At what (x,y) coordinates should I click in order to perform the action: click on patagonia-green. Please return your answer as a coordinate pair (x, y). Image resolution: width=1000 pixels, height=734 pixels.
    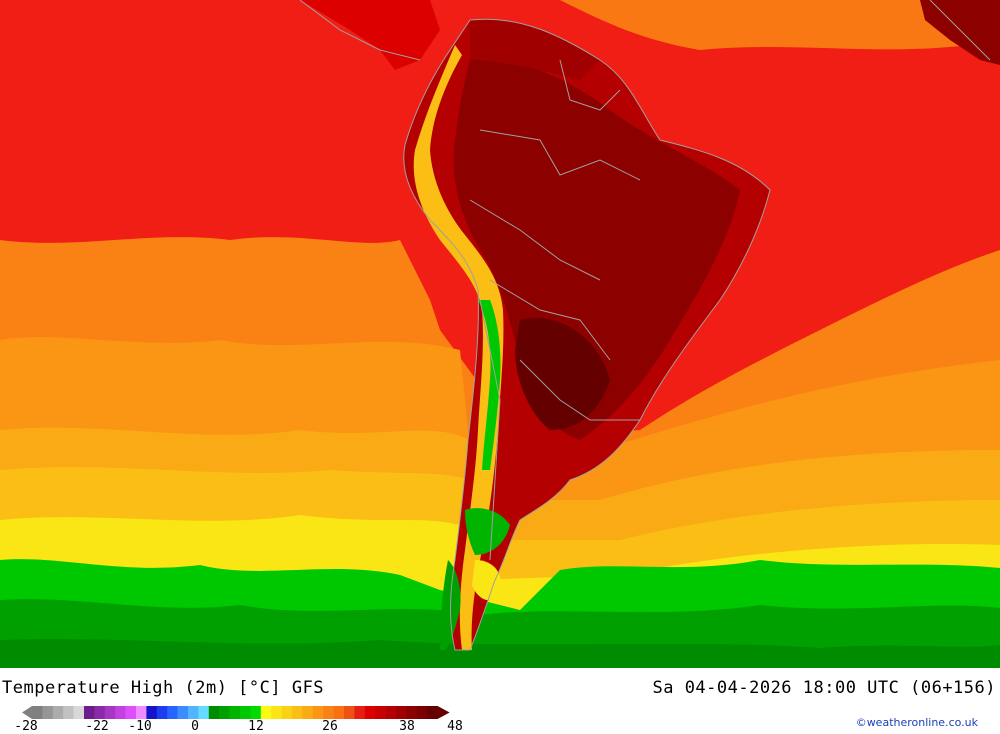
    Looking at the image, I should click on (487, 531).